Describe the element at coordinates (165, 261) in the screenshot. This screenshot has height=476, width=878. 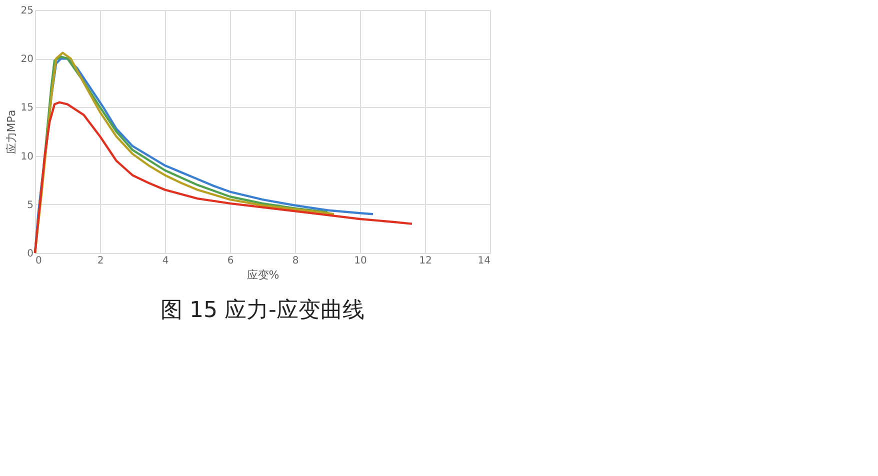
I see `x-tick-label: 4` at that location.